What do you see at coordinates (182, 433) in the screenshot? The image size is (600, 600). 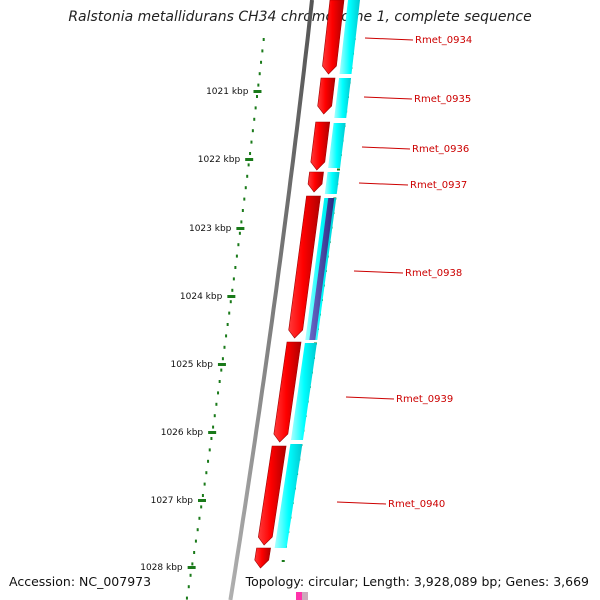 I see `scale-tick-label: 1026 kbp` at bounding box center [182, 433].